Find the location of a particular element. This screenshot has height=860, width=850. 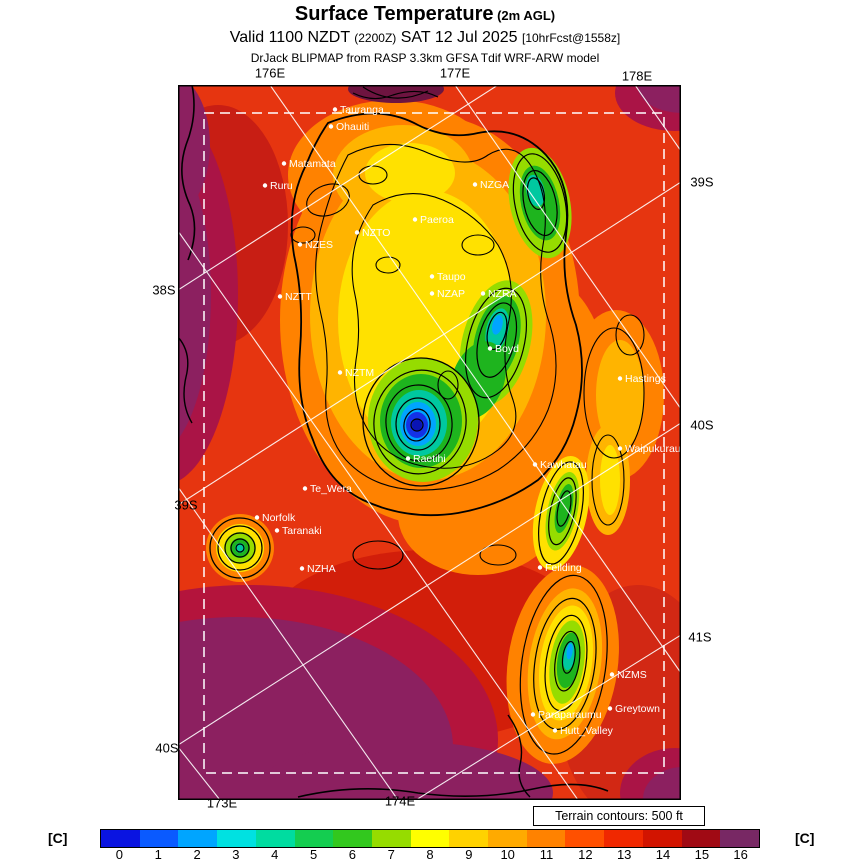

colorbar-tick: 7 is located at coordinates (391, 853).